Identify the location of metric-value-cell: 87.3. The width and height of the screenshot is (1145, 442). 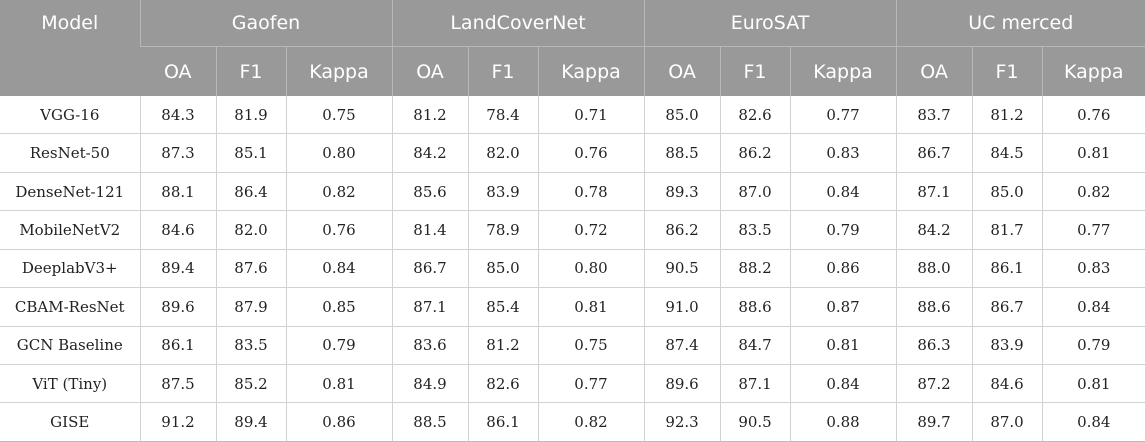
(177, 153).